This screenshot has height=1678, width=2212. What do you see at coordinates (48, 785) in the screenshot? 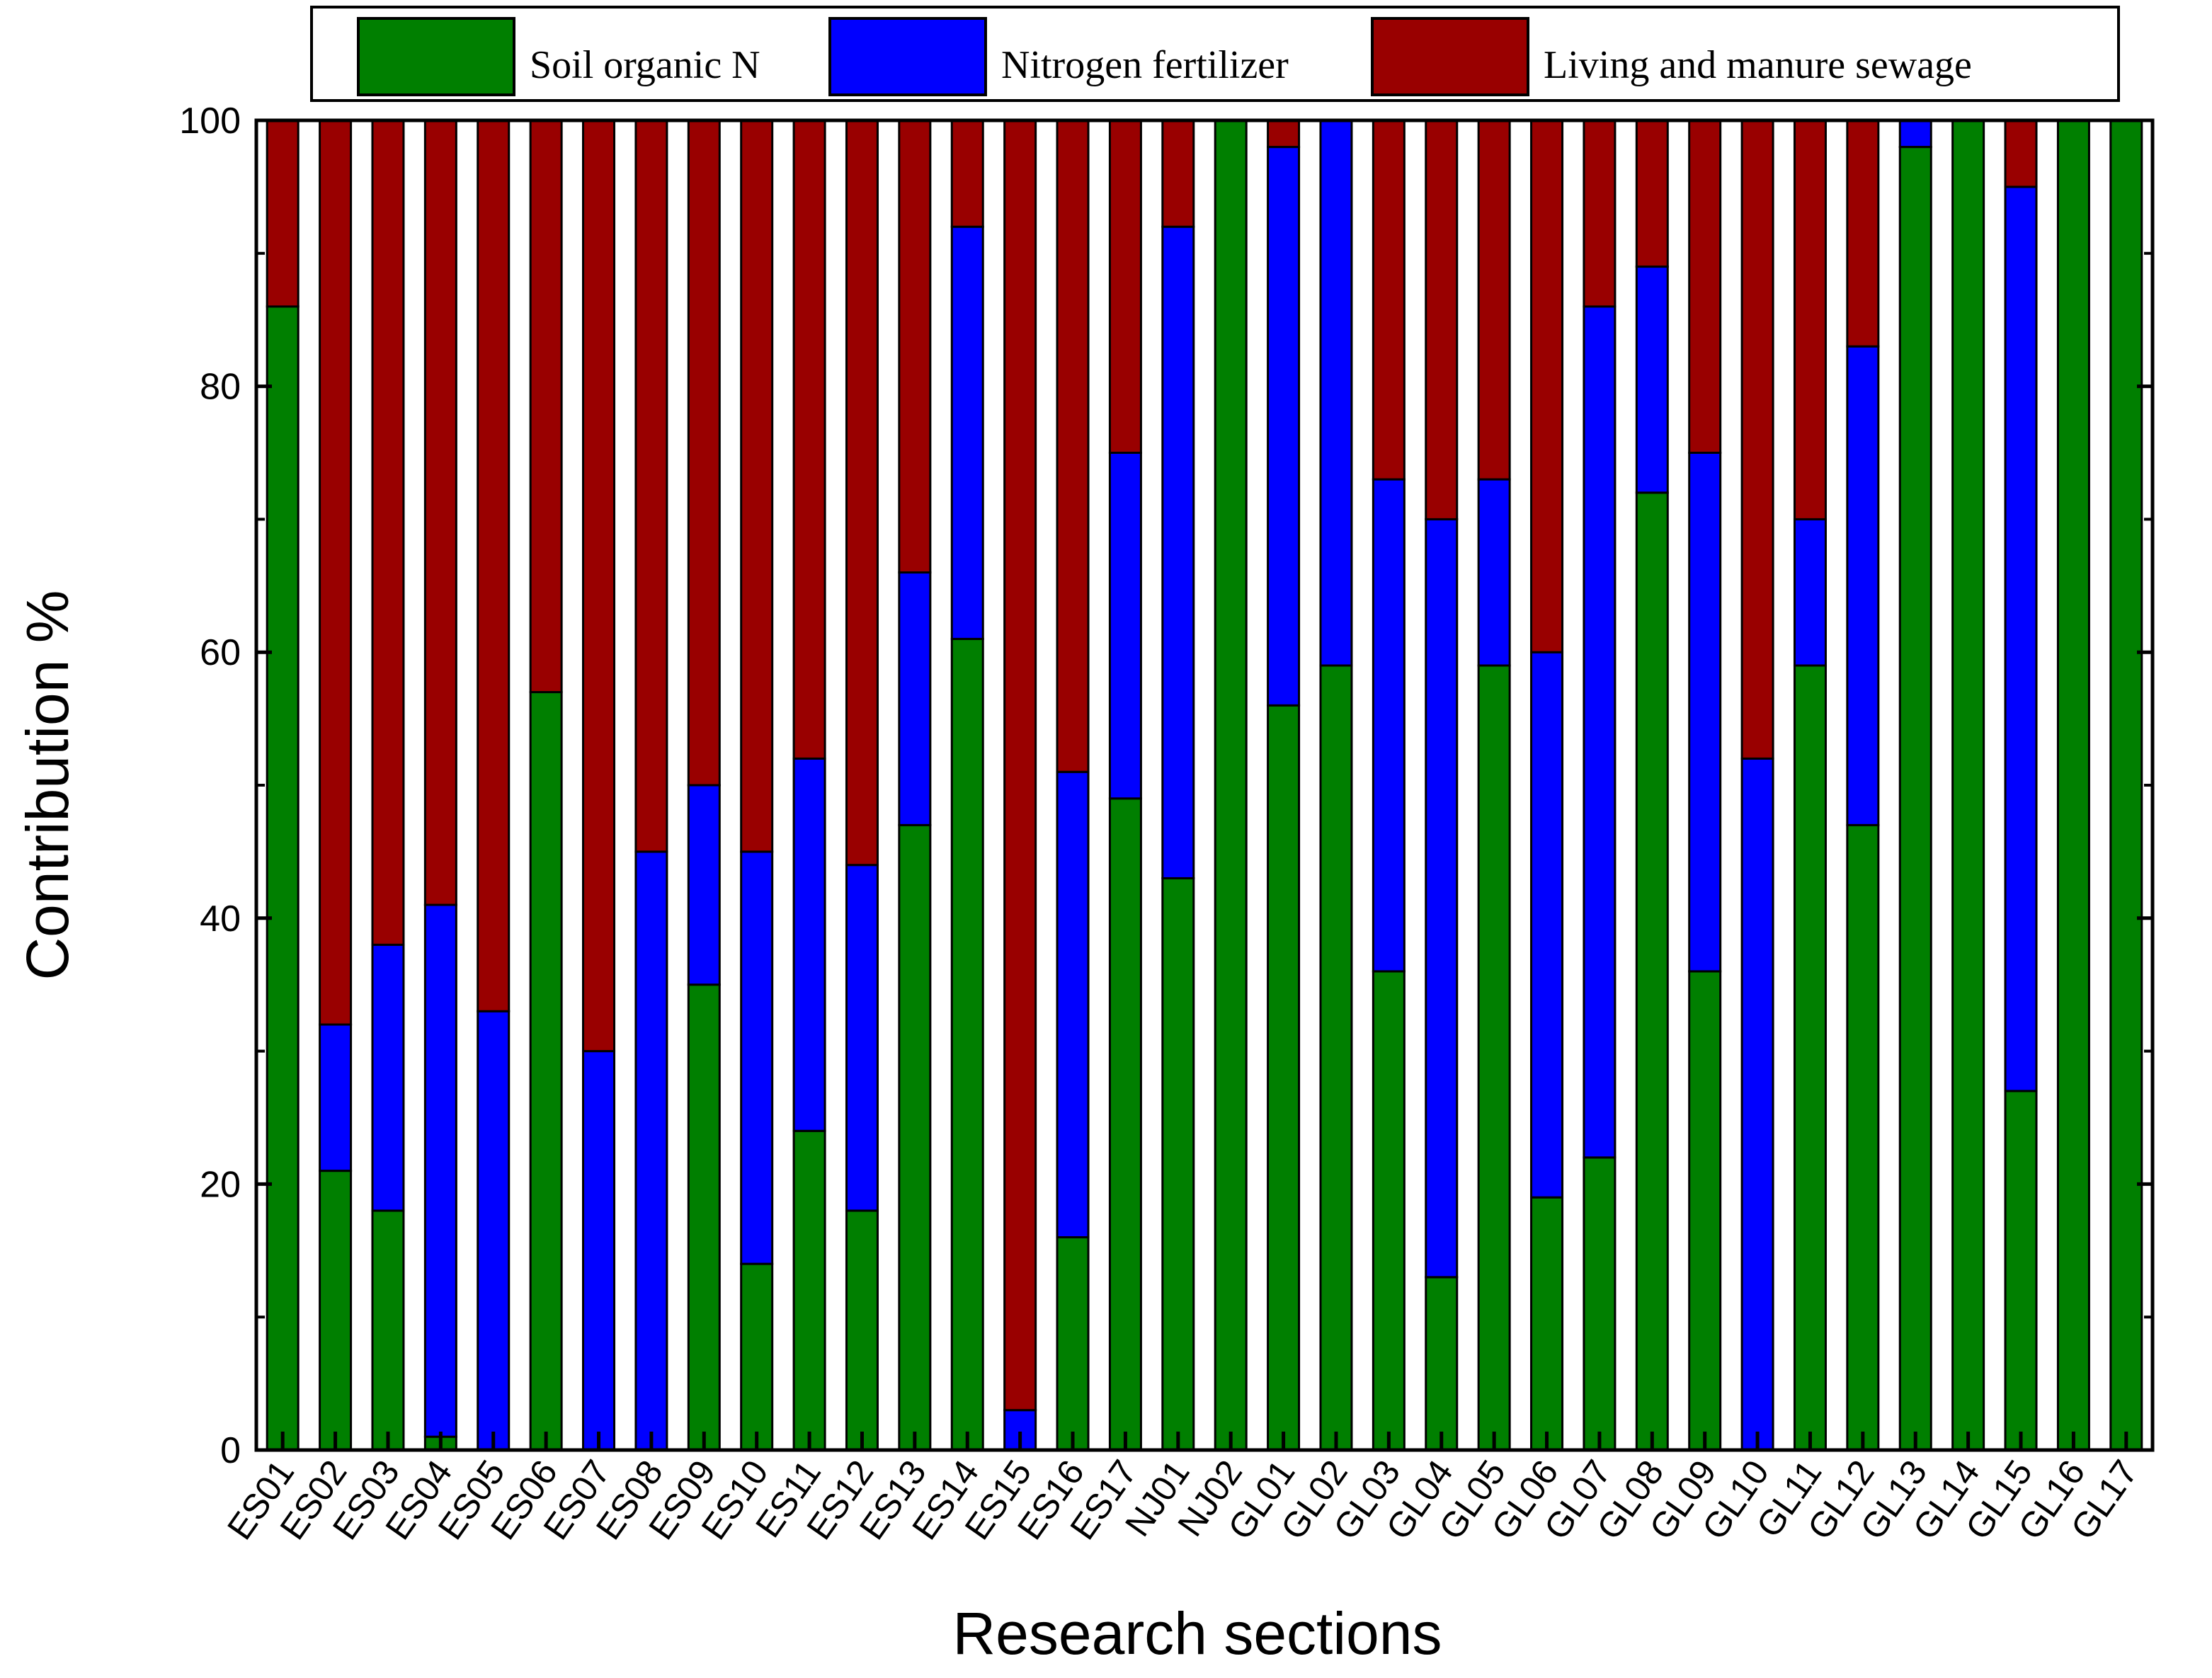
I see `y-axis-title: Contribution %` at bounding box center [48, 785].